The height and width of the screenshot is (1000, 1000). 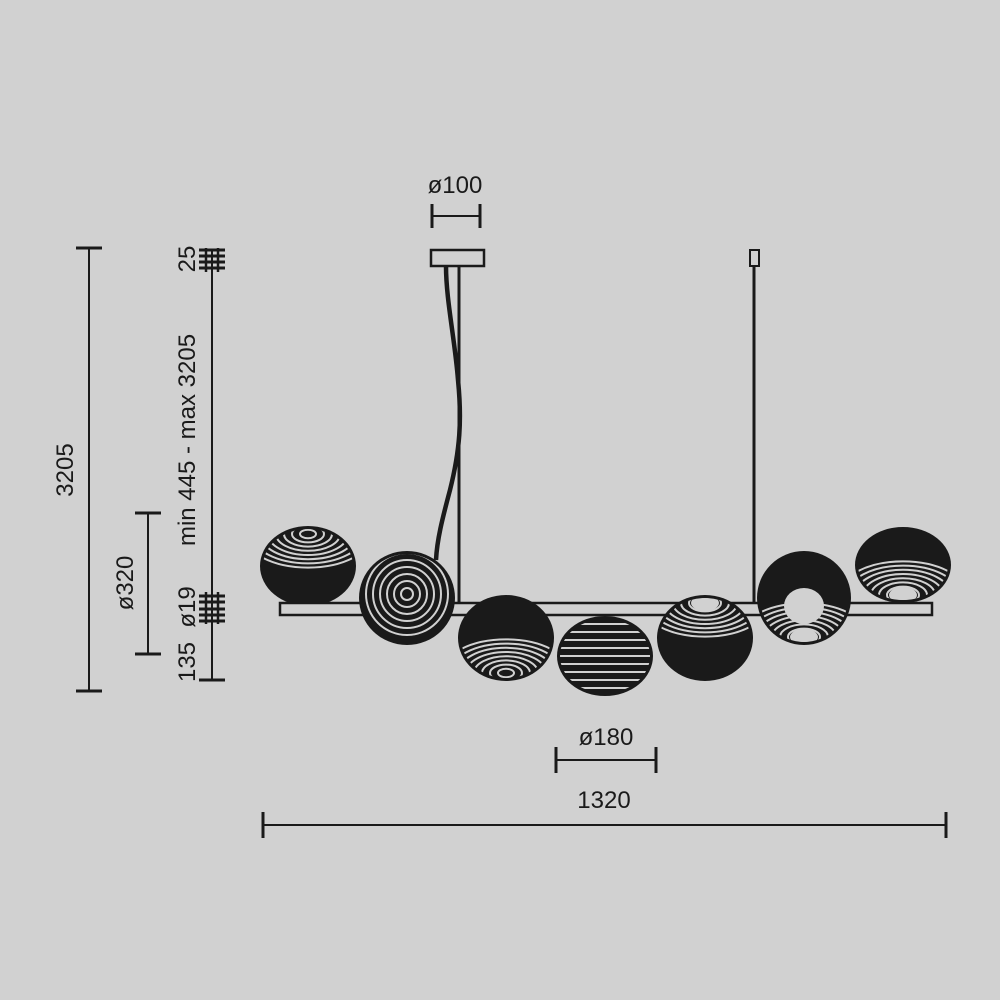 I want to click on total-height-dimension: 3205, so click(x=77, y=469).